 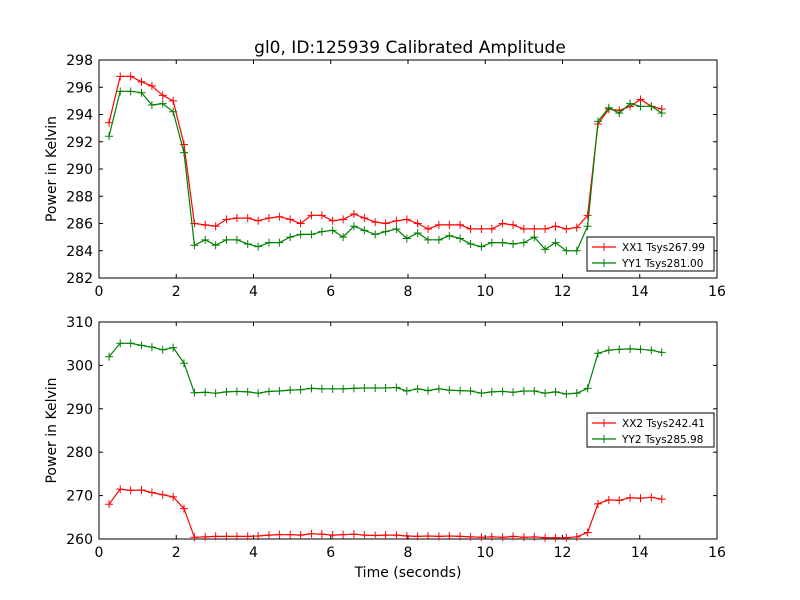 I want to click on chart1-x-tick-label: 16, so click(x=717, y=553).